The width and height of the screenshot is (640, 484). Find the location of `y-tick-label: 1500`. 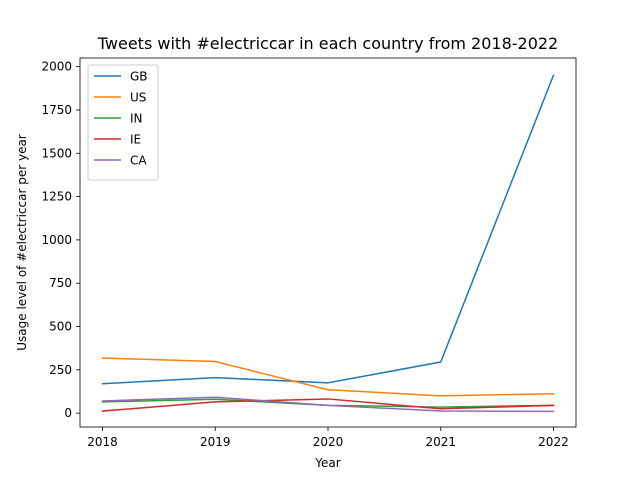

y-tick-label: 1500 is located at coordinates (56, 153).